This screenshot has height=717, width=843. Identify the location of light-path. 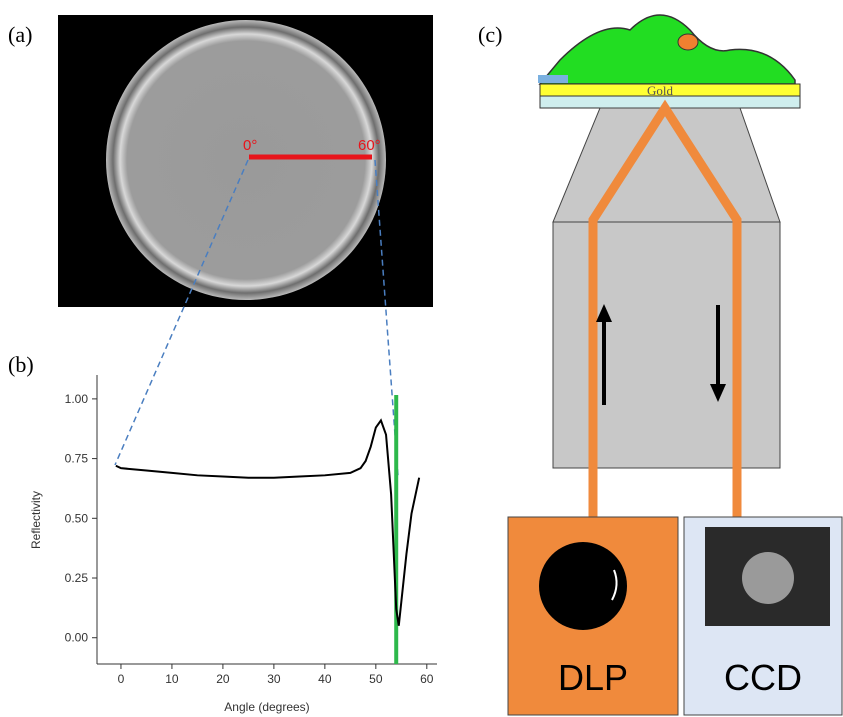
(665, 308).